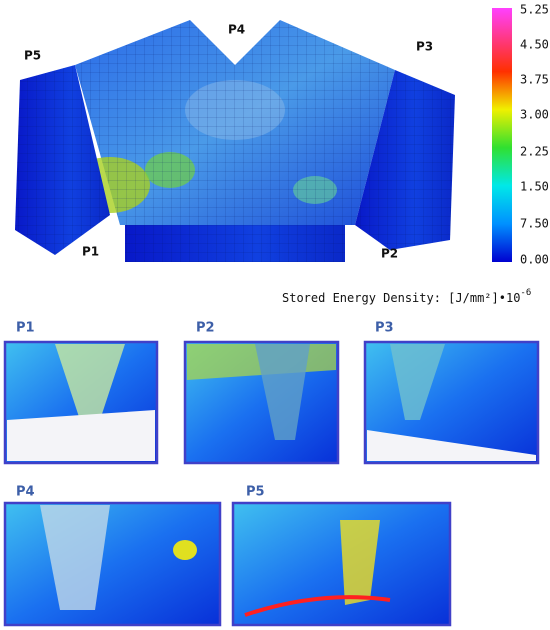 This screenshot has height=630, width=550. What do you see at coordinates (25, 328) in the screenshot?
I see `inset-label: P1` at bounding box center [25, 328].